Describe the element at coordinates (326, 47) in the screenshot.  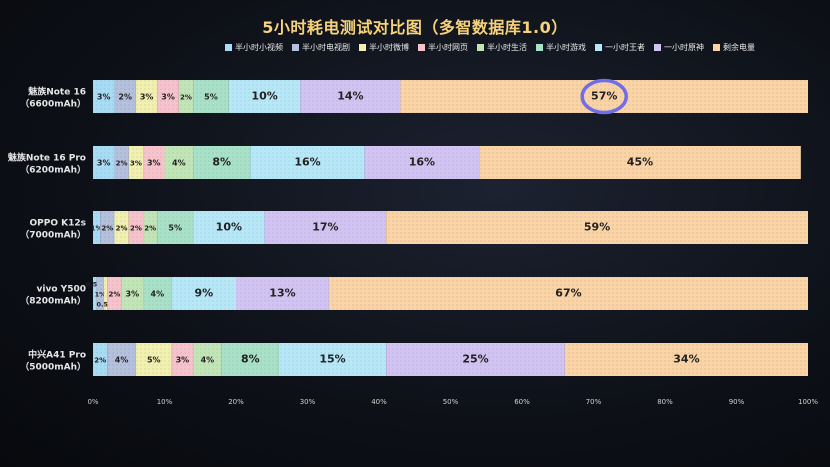
I see `legend-label: 半小时电视剧` at that location.